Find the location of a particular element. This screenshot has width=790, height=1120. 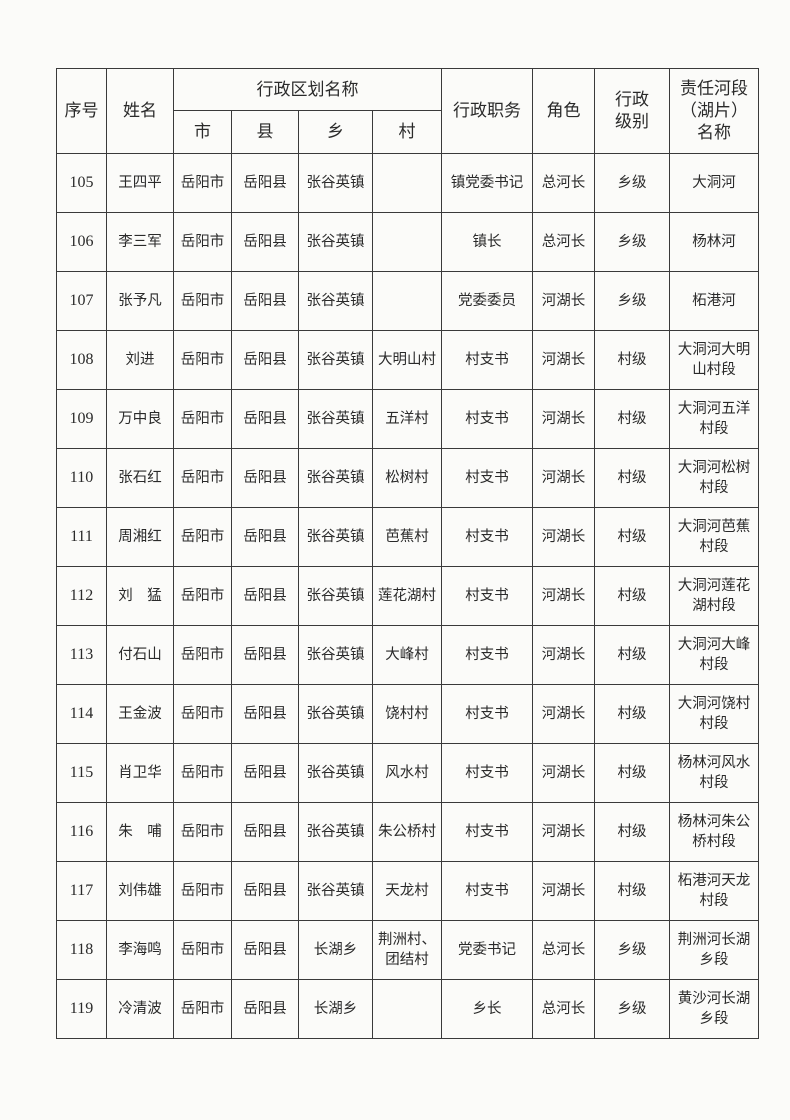

cell-name: 张石红 is located at coordinates (140, 478).